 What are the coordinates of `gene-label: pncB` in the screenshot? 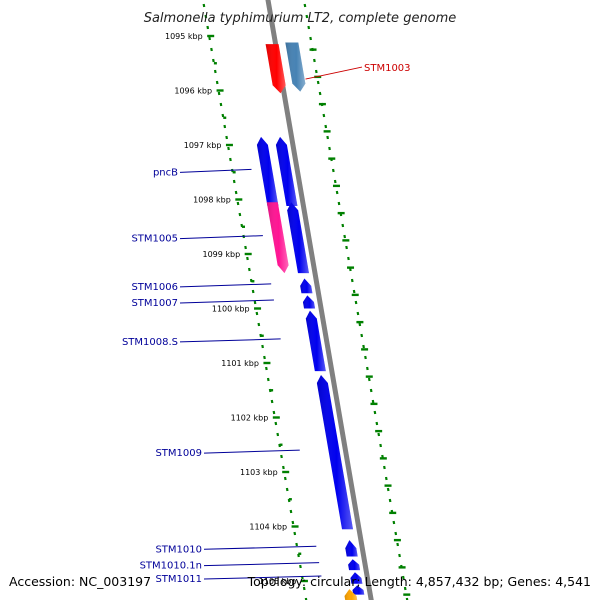 It's located at (165, 172).